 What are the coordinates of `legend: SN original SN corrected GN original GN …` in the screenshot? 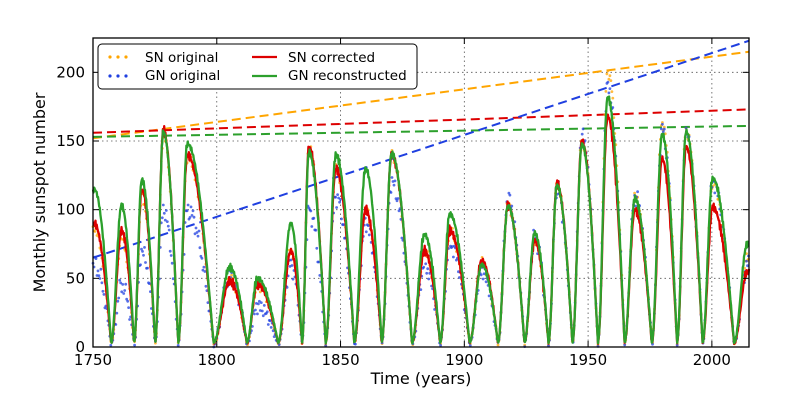 It's located at (257, 66).